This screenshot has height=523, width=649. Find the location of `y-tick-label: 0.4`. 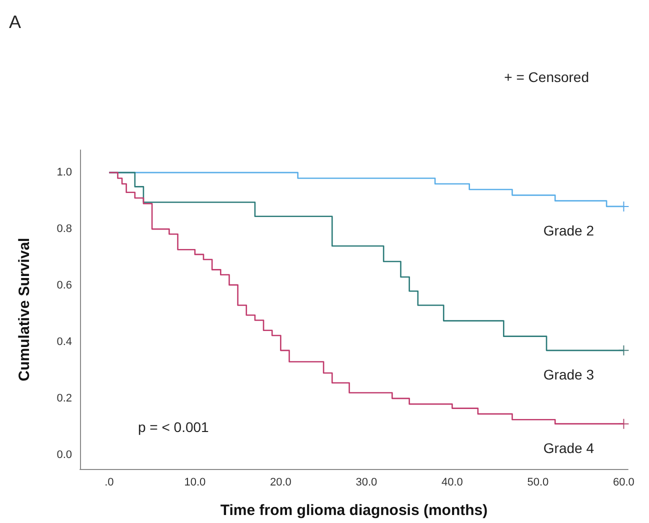

y-tick-label: 0.4 is located at coordinates (64, 342).